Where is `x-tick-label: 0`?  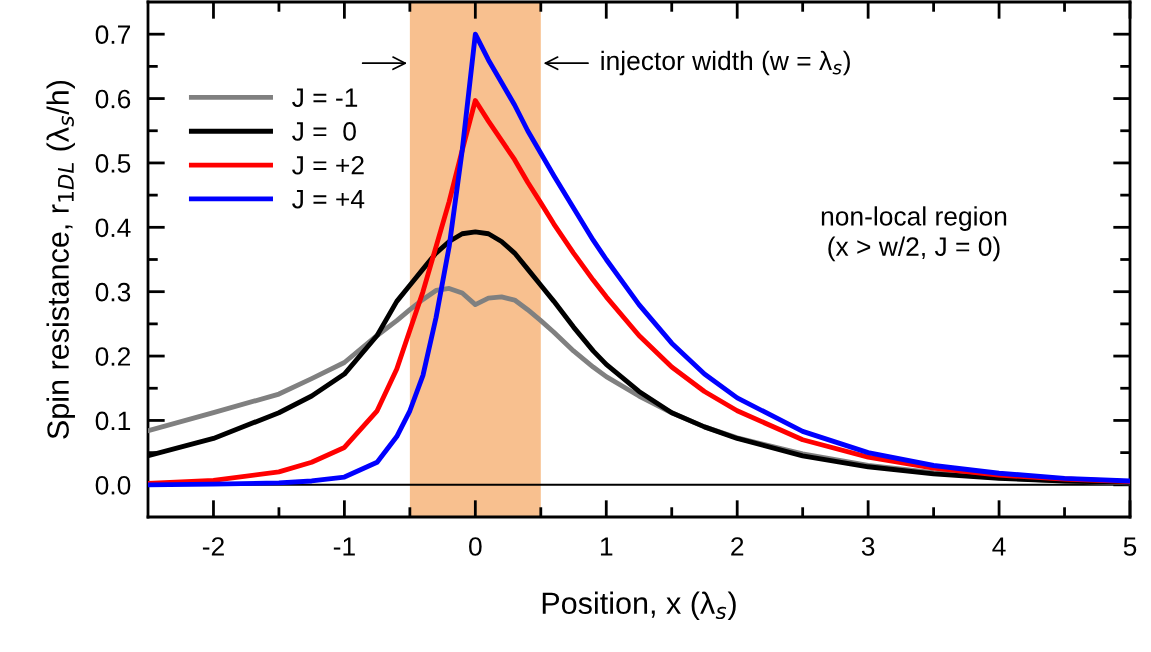
x-tick-label: 0 is located at coordinates (475, 546).